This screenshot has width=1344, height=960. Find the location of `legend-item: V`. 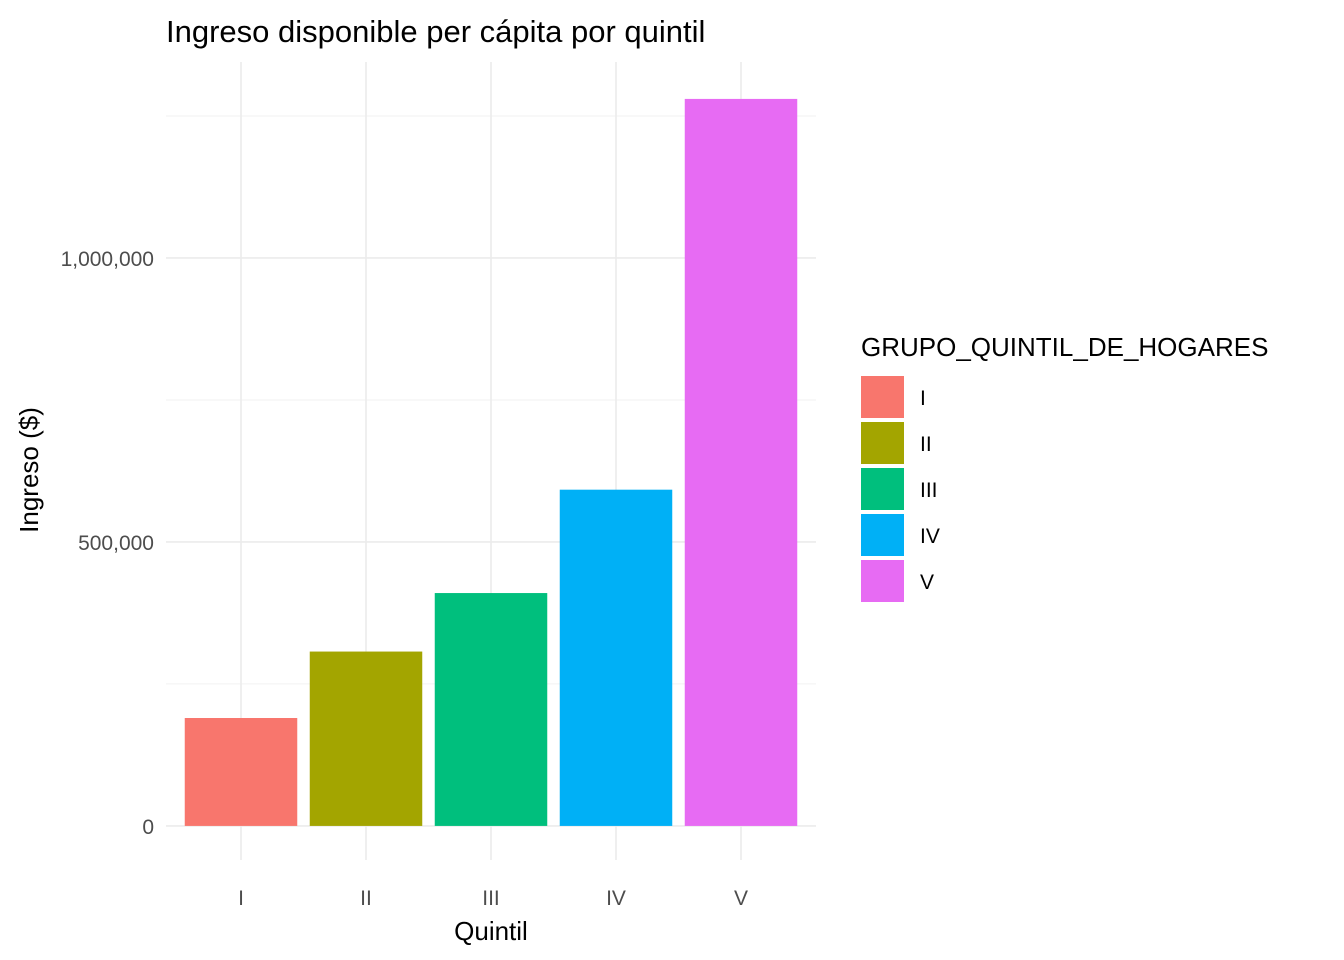

legend-item: V is located at coordinates (897, 581).